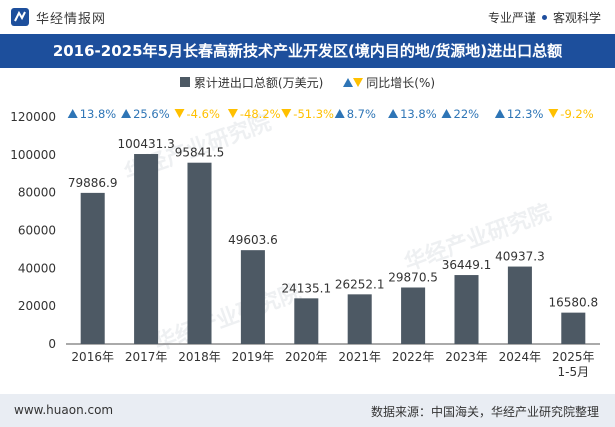 The height and width of the screenshot is (427, 615). Describe the element at coordinates (413, 357) in the screenshot. I see `x-tick-label: 2022年` at that location.